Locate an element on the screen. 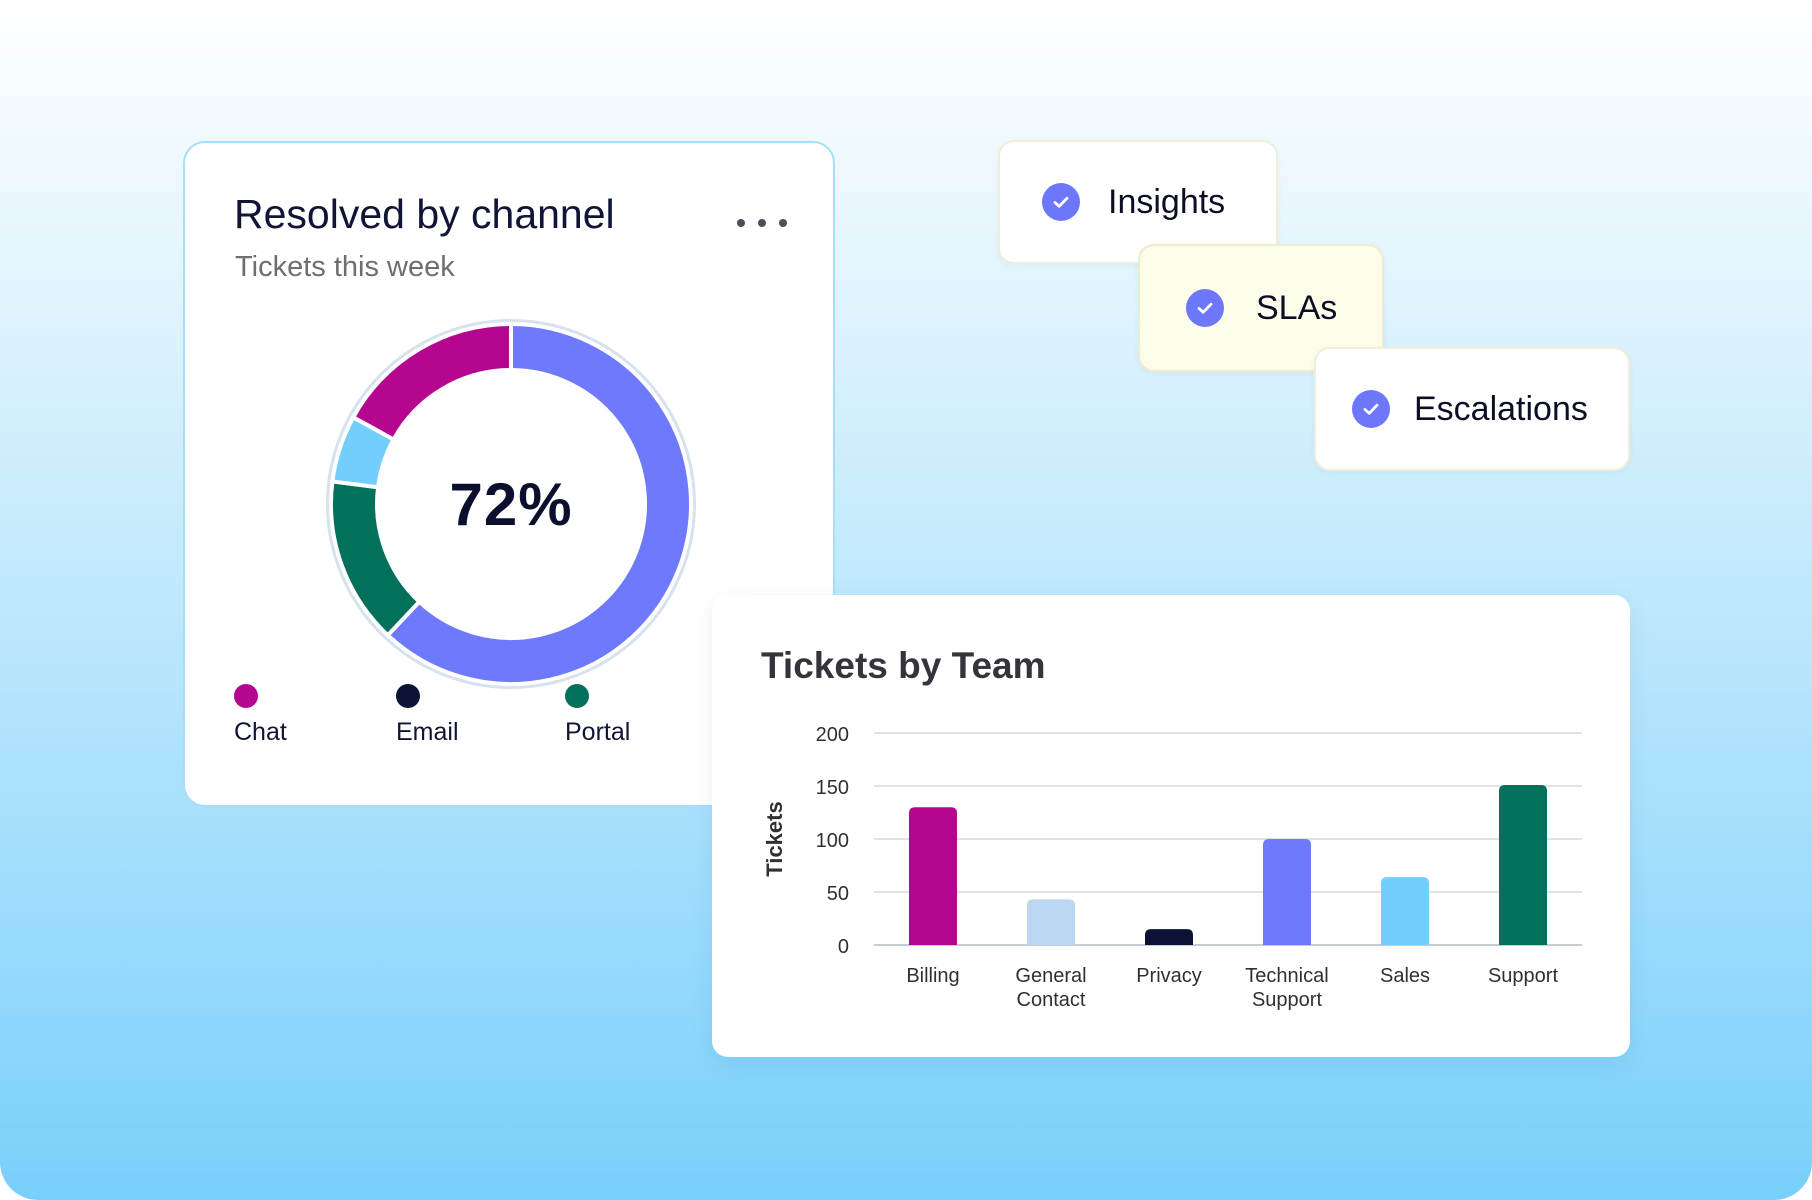  y-axis-label: Tickets is located at coordinates (774, 838).